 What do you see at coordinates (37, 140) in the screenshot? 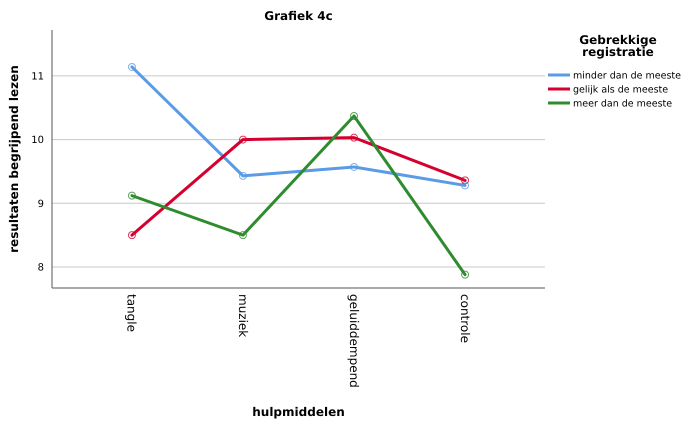
I see `y-tick-label: 10` at bounding box center [37, 140].